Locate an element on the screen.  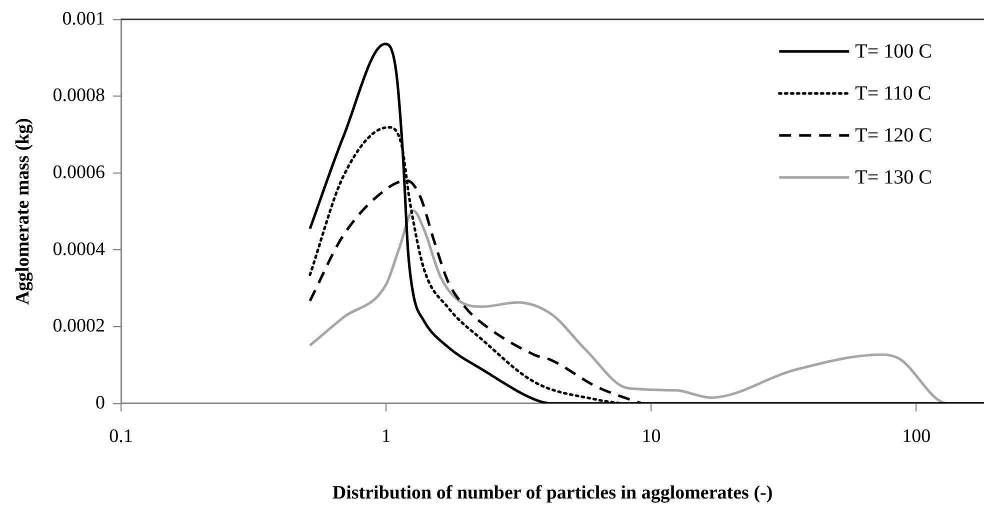
y-tick-label: 0.0004 is located at coordinates (79, 249).